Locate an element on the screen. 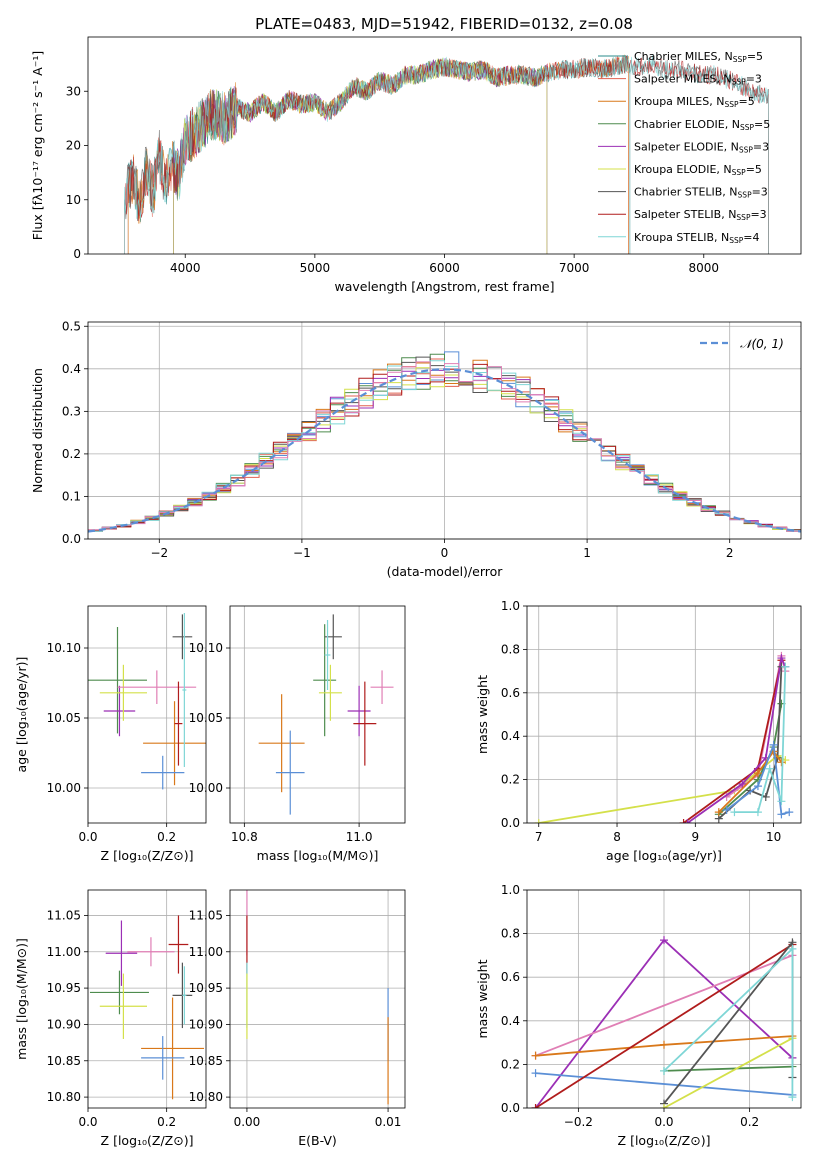 The width and height of the screenshot is (819, 1170). x-tick-label: 10.8 is located at coordinates (244, 837).